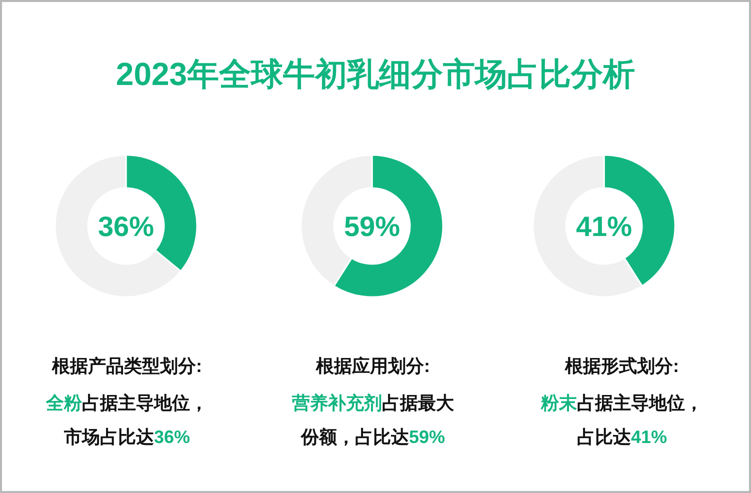 Image resolution: width=751 pixels, height=493 pixels. Describe the element at coordinates (109, 437) in the screenshot. I see `note: 市场占比达` at that location.